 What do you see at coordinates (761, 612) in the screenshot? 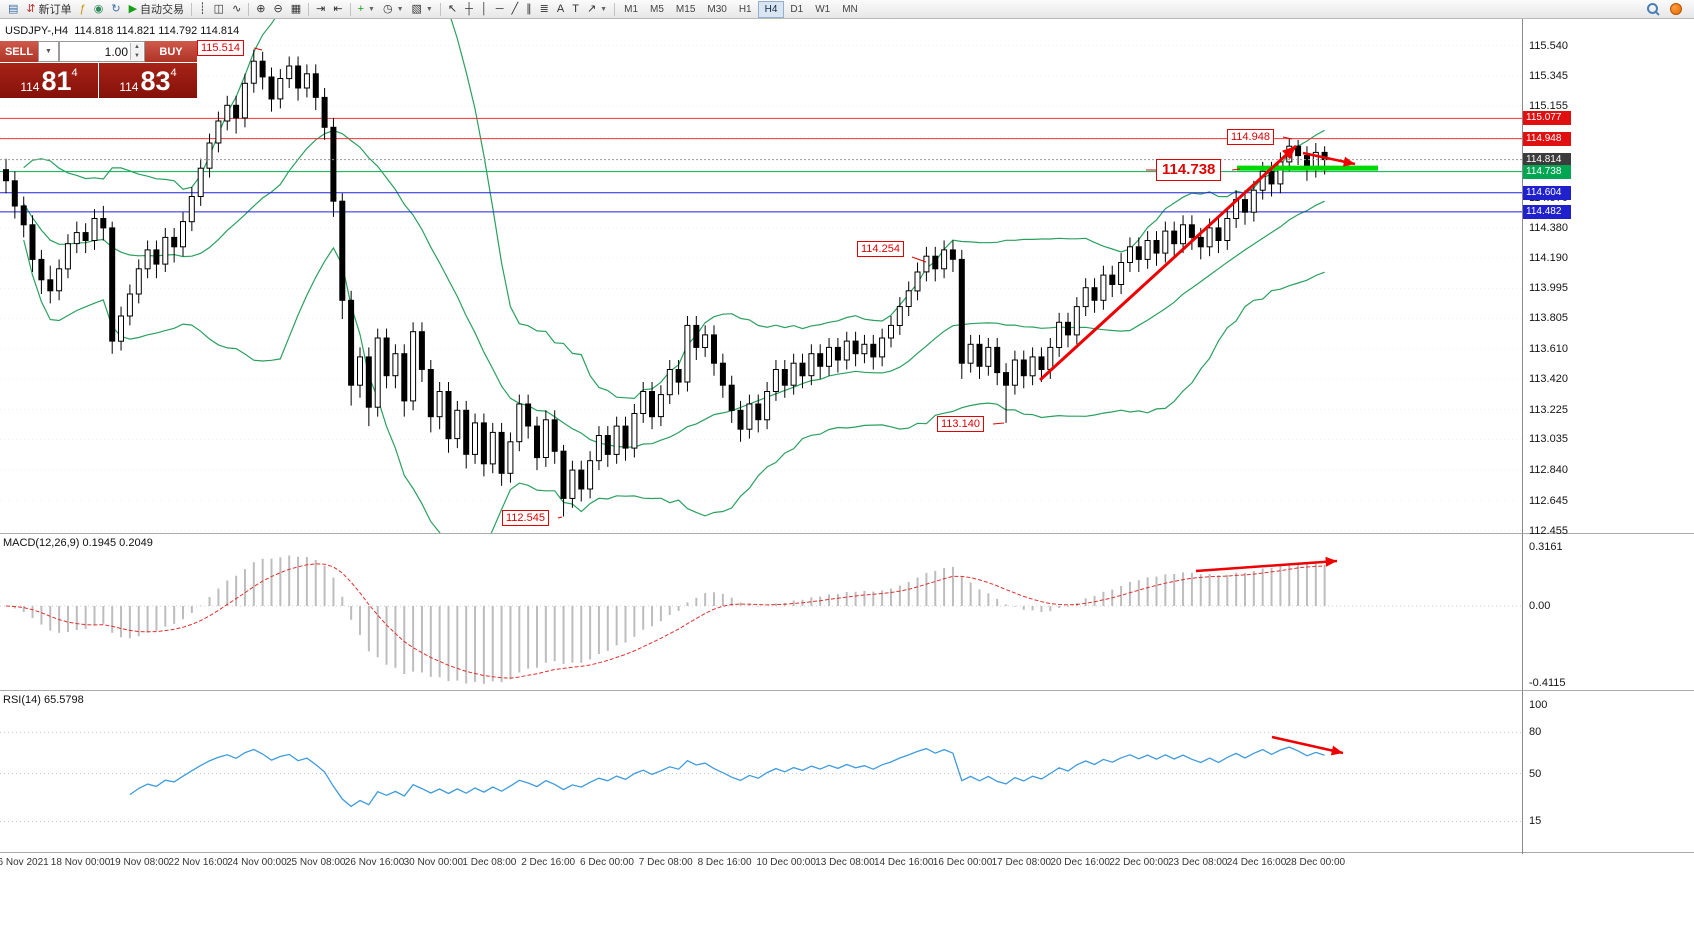
I see `macd-panel-svg` at bounding box center [761, 612].